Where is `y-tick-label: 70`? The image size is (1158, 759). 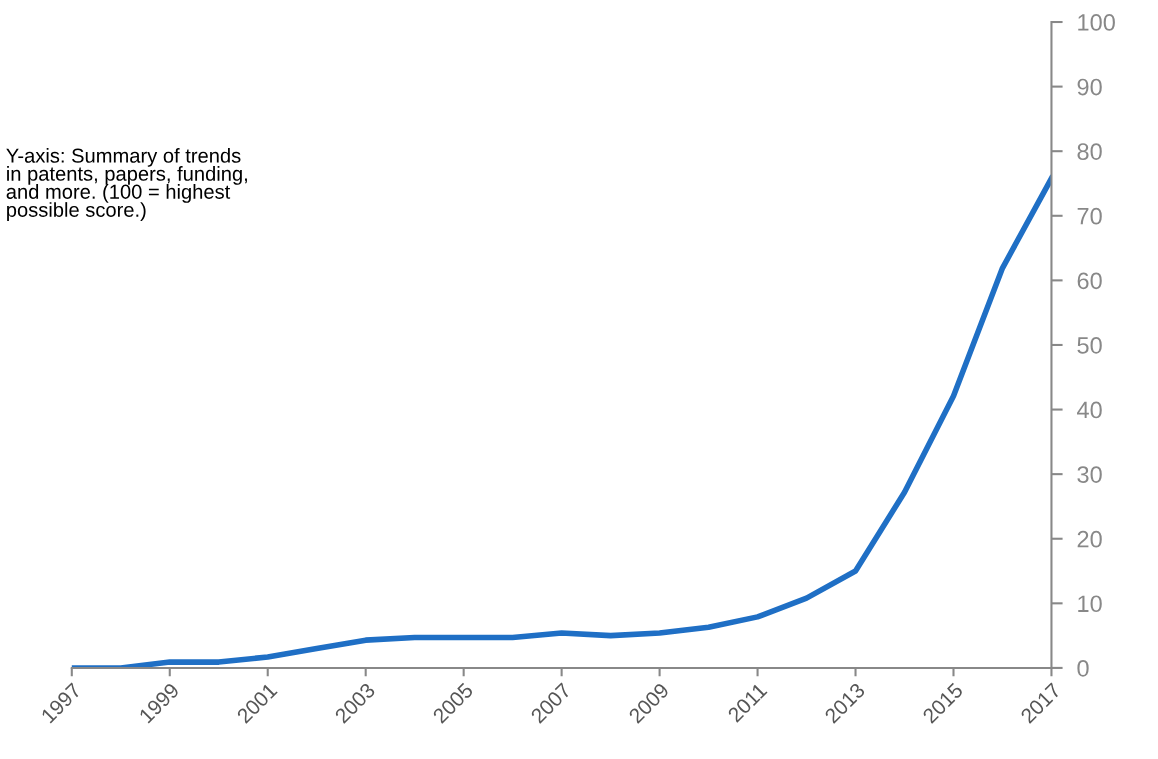 y-tick-label: 70 is located at coordinates (1089, 216).